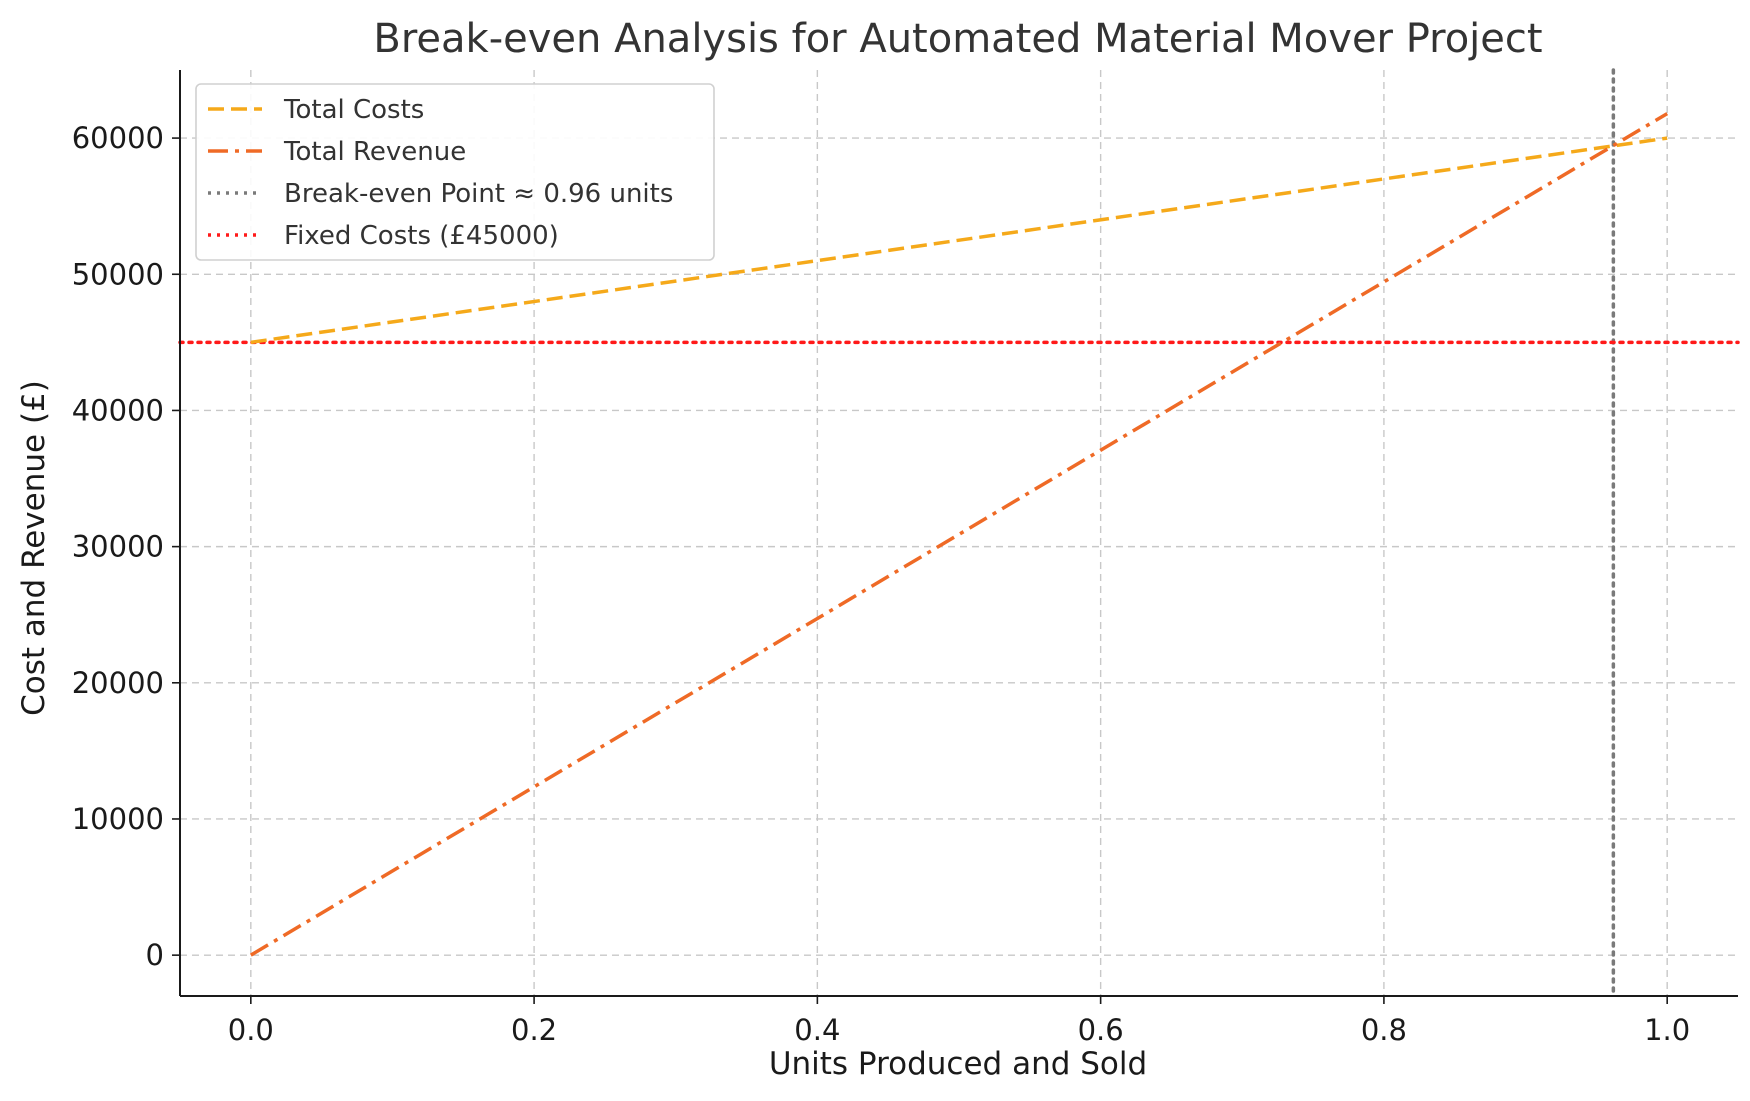 This screenshot has height=1101, width=1750. Describe the element at coordinates (118, 274) in the screenshot. I see `y-tick-label: 50000` at that location.